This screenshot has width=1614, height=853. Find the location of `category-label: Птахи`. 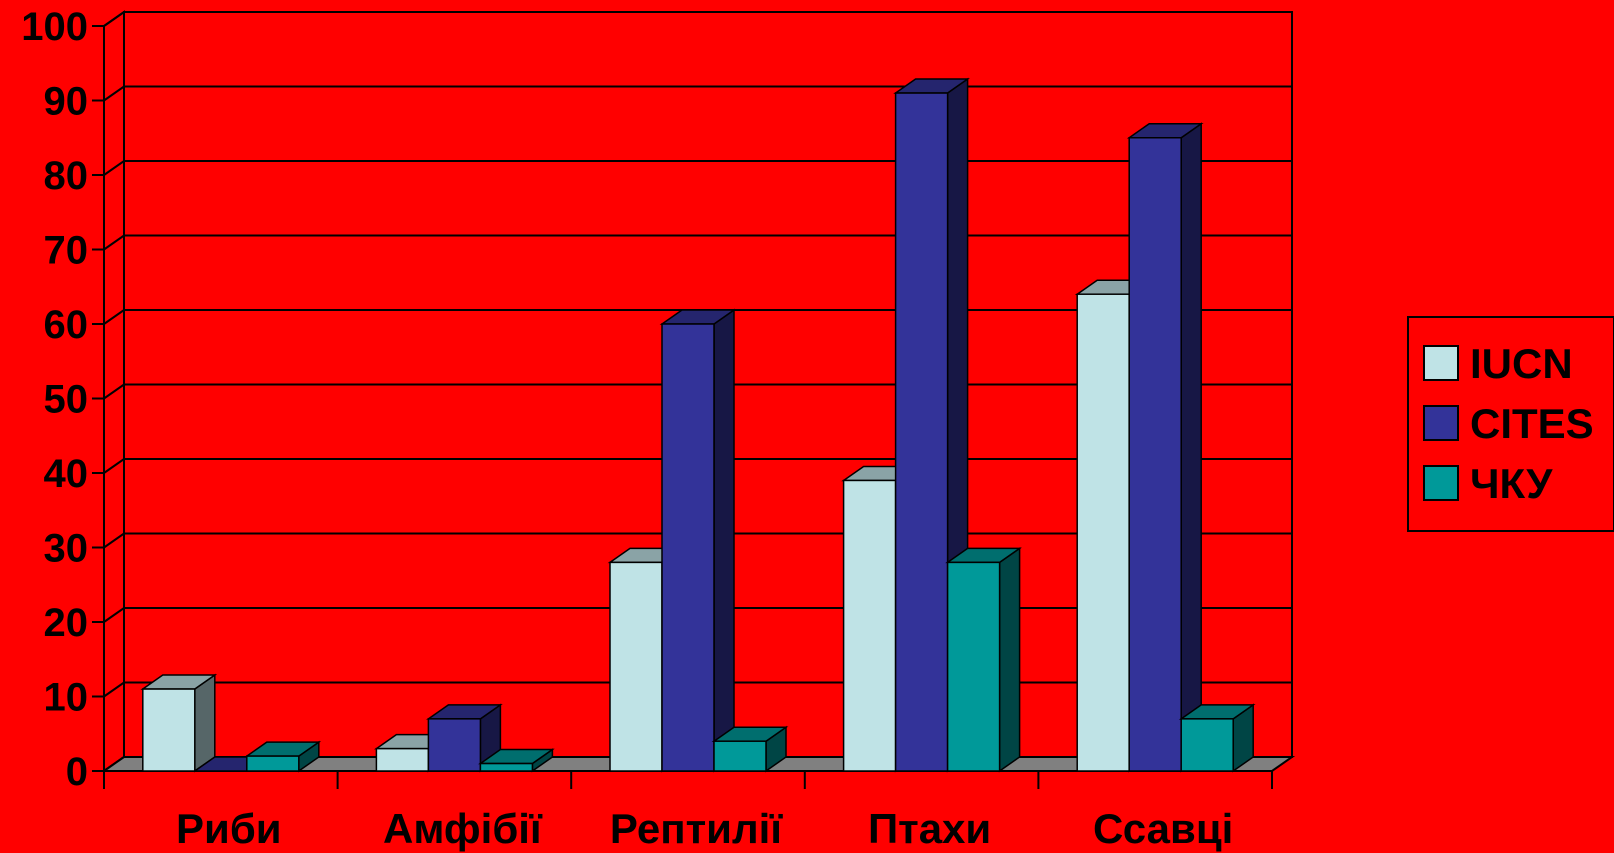

category-label: Птахи is located at coordinates (929, 828).